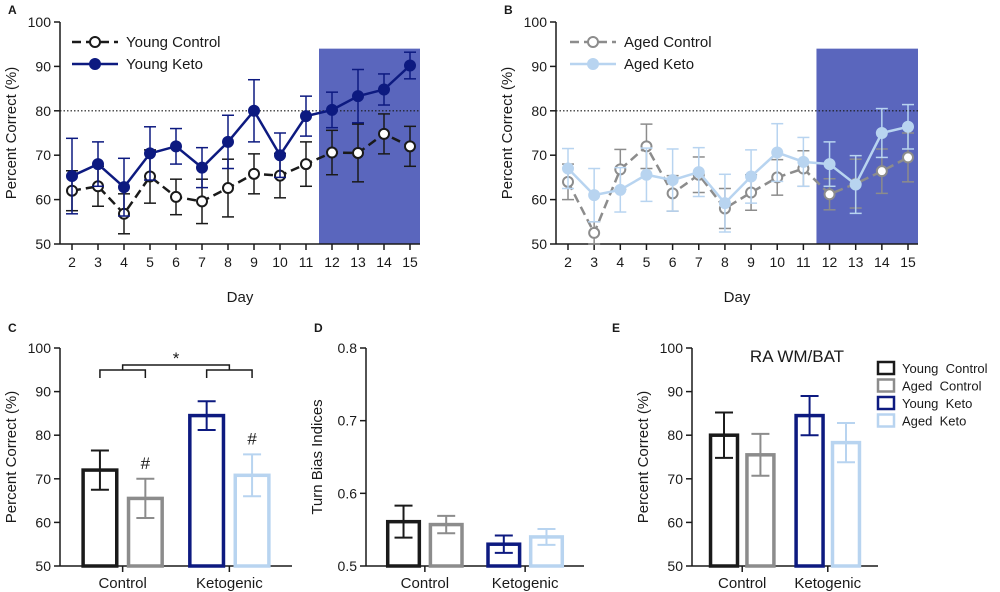 The width and height of the screenshot is (1000, 592). Describe the element at coordinates (699, 262) in the screenshot. I see `x-tick-label: 7` at that location.